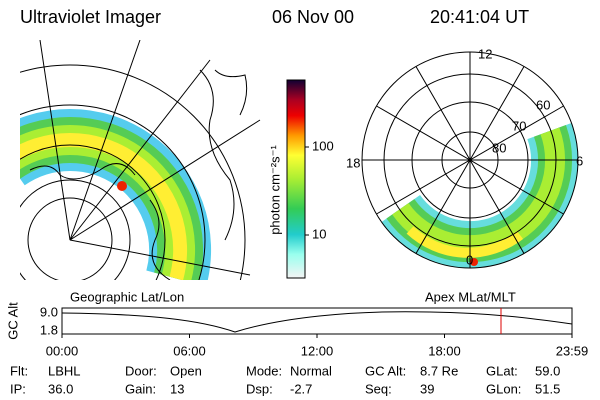  Describe the element at coordinates (427, 388) in the screenshot. I see `footer-value: 39` at that location.